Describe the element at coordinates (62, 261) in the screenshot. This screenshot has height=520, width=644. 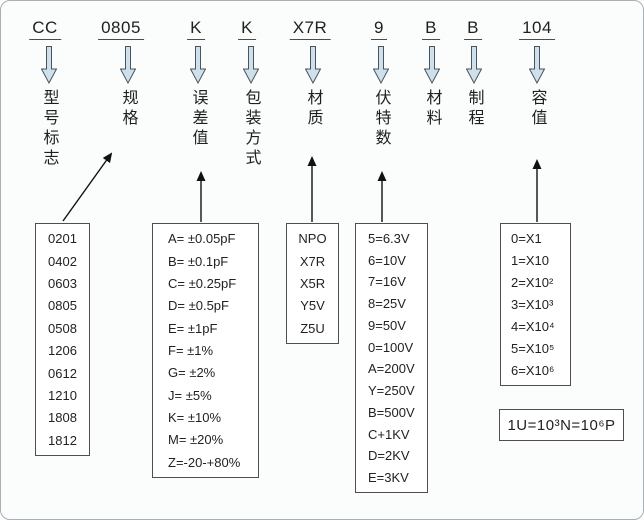
I see `box-item: 0402` at that location.